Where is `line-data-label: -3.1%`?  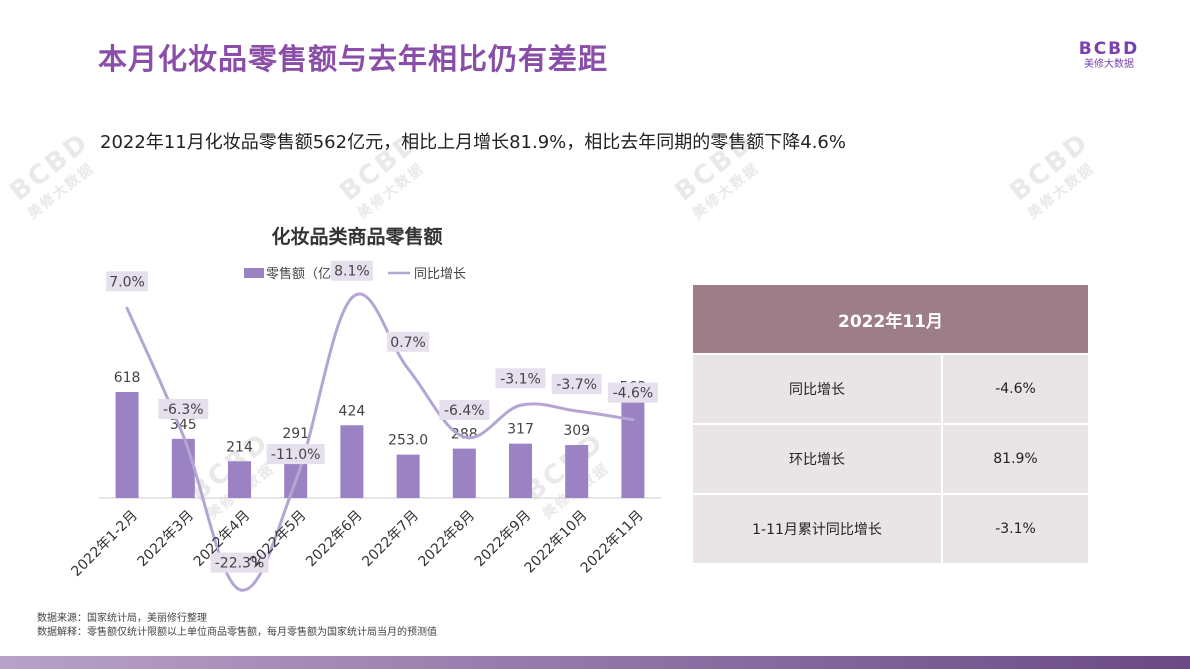
line-data-label: -3.1% is located at coordinates (520, 379).